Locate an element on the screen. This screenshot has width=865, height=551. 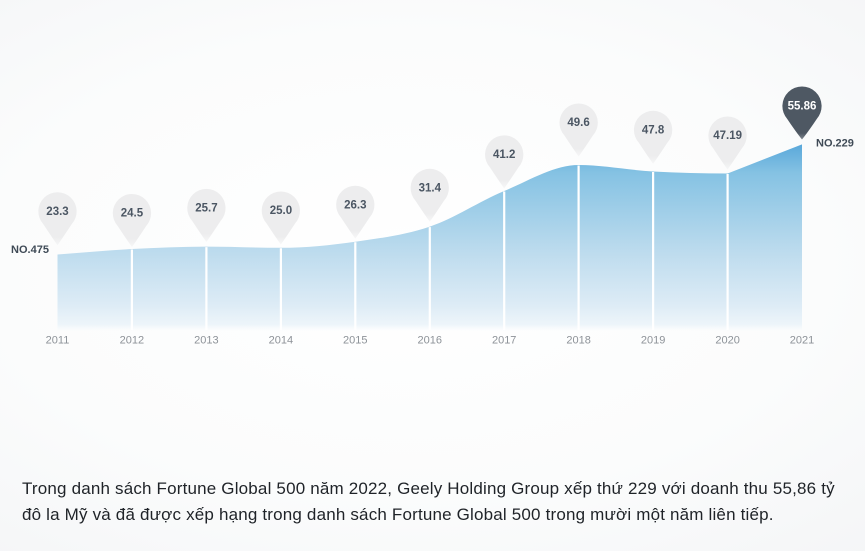
svg-text: 2017 is located at coordinates (504, 341).